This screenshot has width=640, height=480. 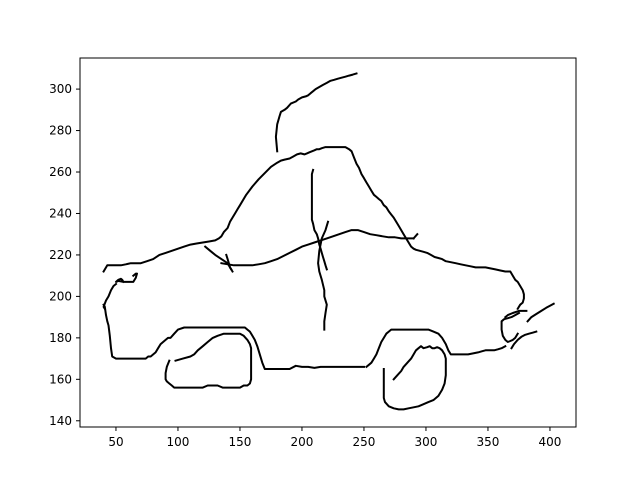 I want to click on x-tick-label: 50, so click(x=115, y=442).